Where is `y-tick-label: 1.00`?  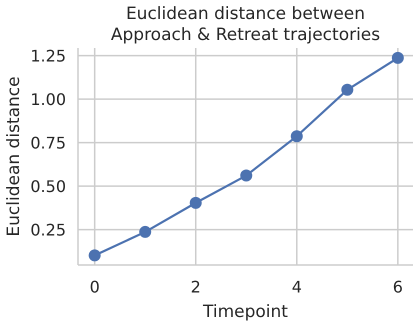
y-tick-label: 1.00 is located at coordinates (48, 99).